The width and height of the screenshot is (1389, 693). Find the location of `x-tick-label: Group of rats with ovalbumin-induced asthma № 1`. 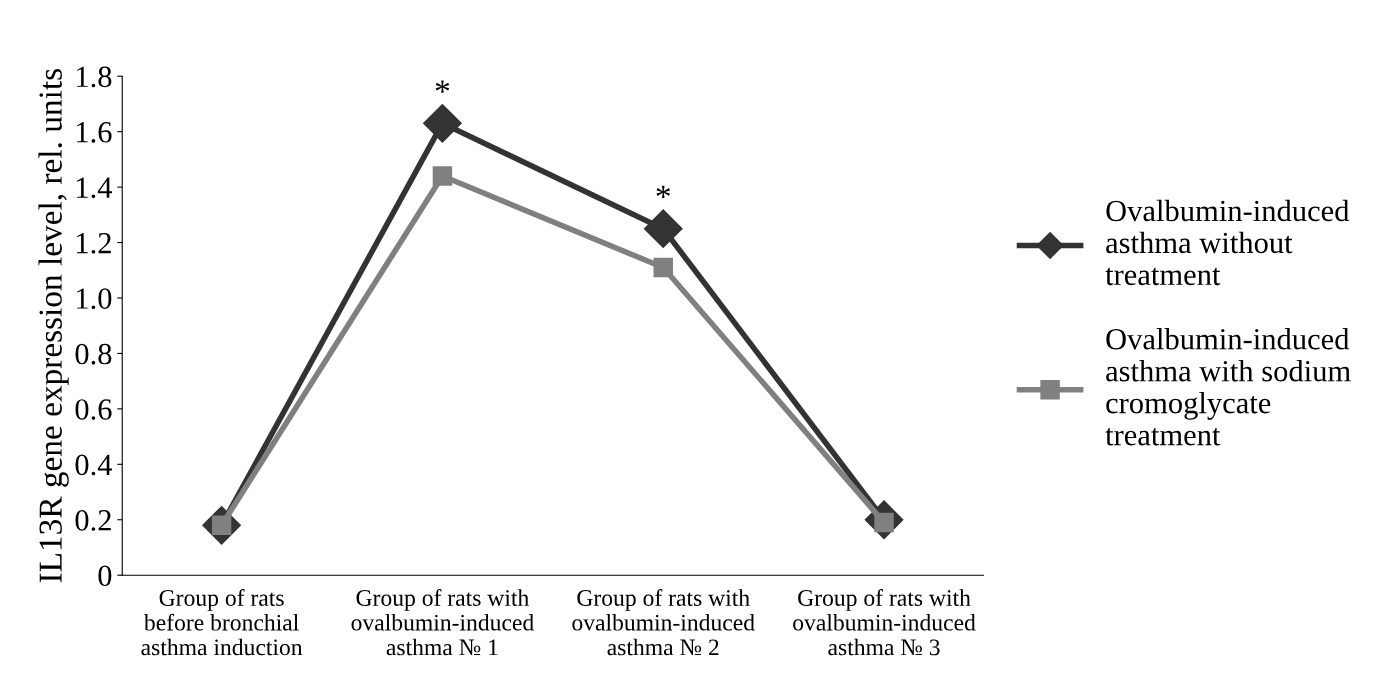

x-tick-label: Group of rats with ovalbumin-induced asthma № 1 is located at coordinates (442, 622).